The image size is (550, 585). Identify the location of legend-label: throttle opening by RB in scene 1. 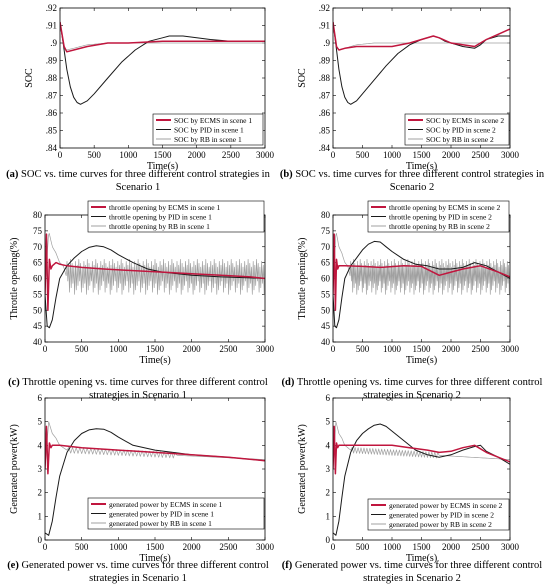
(159, 226).